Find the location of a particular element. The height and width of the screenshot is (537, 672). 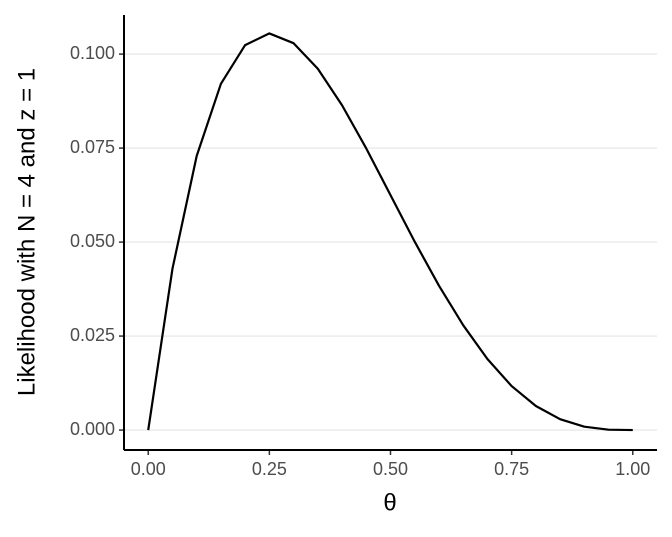

y-tick-label: 0.025 is located at coordinates (92, 335).